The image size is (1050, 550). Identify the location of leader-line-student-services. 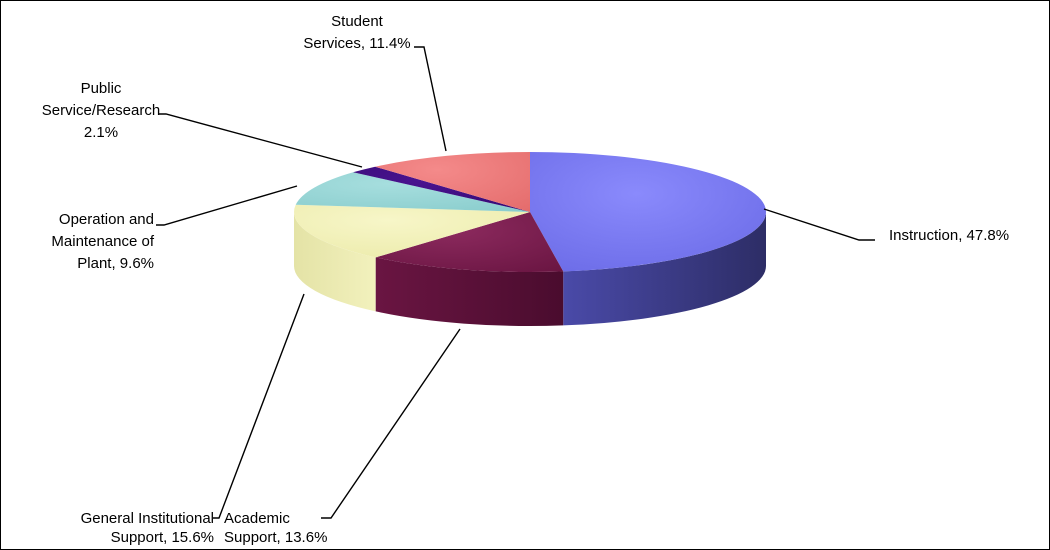
(430, 99).